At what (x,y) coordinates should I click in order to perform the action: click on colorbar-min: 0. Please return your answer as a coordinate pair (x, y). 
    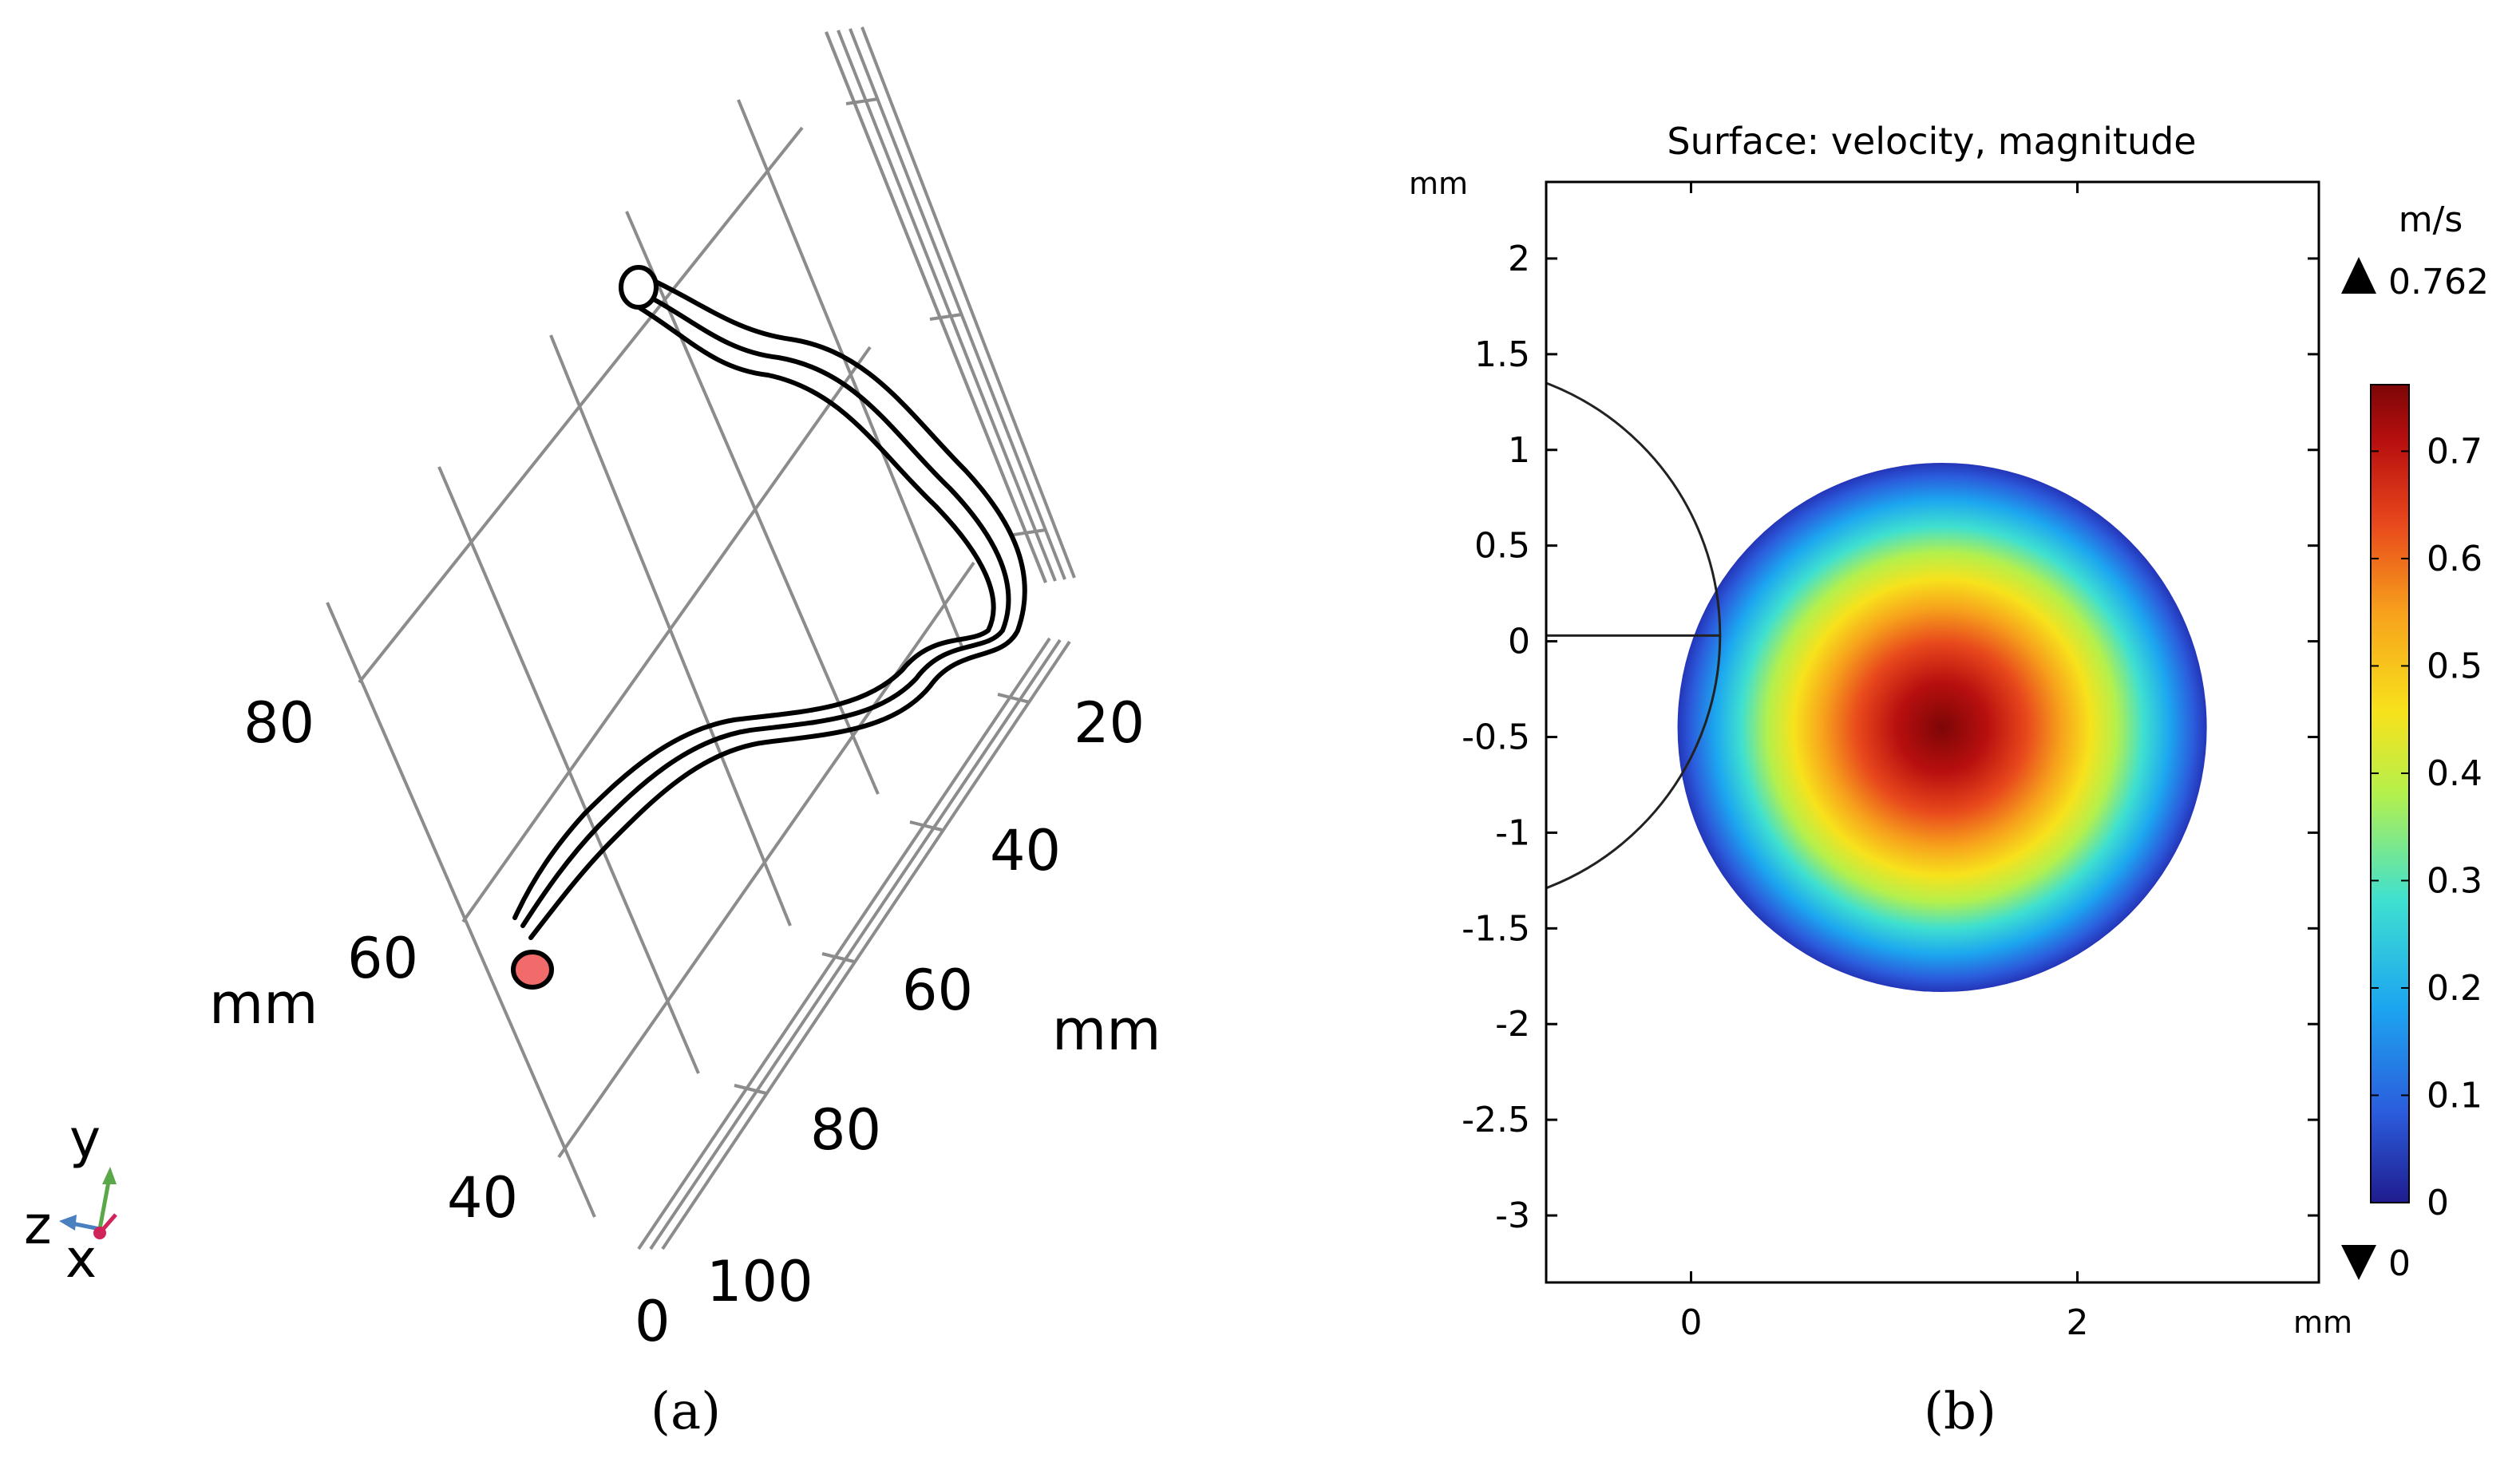
    Looking at the image, I should click on (2399, 1264).